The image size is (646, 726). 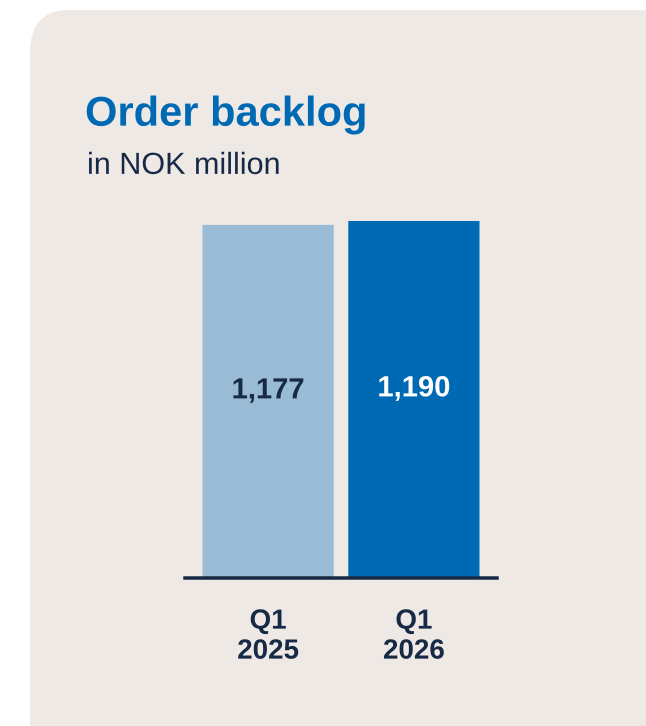 What do you see at coordinates (414, 388) in the screenshot?
I see `data-label: 1,190` at bounding box center [414, 388].